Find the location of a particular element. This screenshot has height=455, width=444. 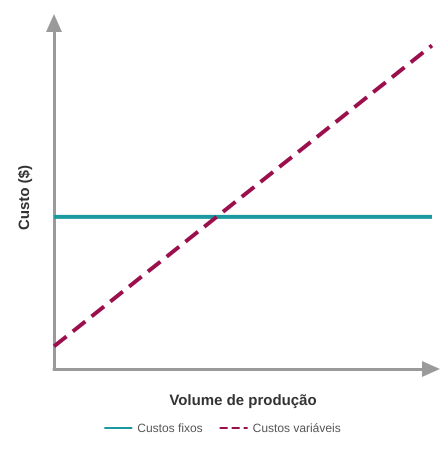

x-axis-title: Volume de produção is located at coordinates (243, 400).